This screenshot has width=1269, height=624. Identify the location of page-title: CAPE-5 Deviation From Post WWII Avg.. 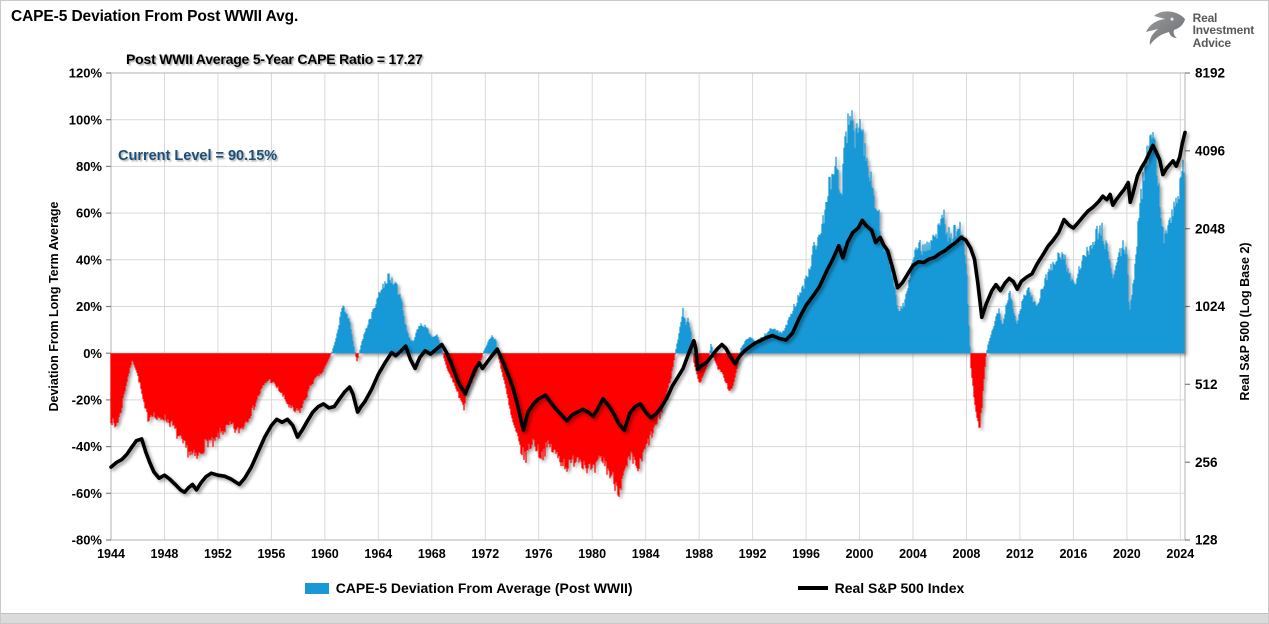
(155, 16).